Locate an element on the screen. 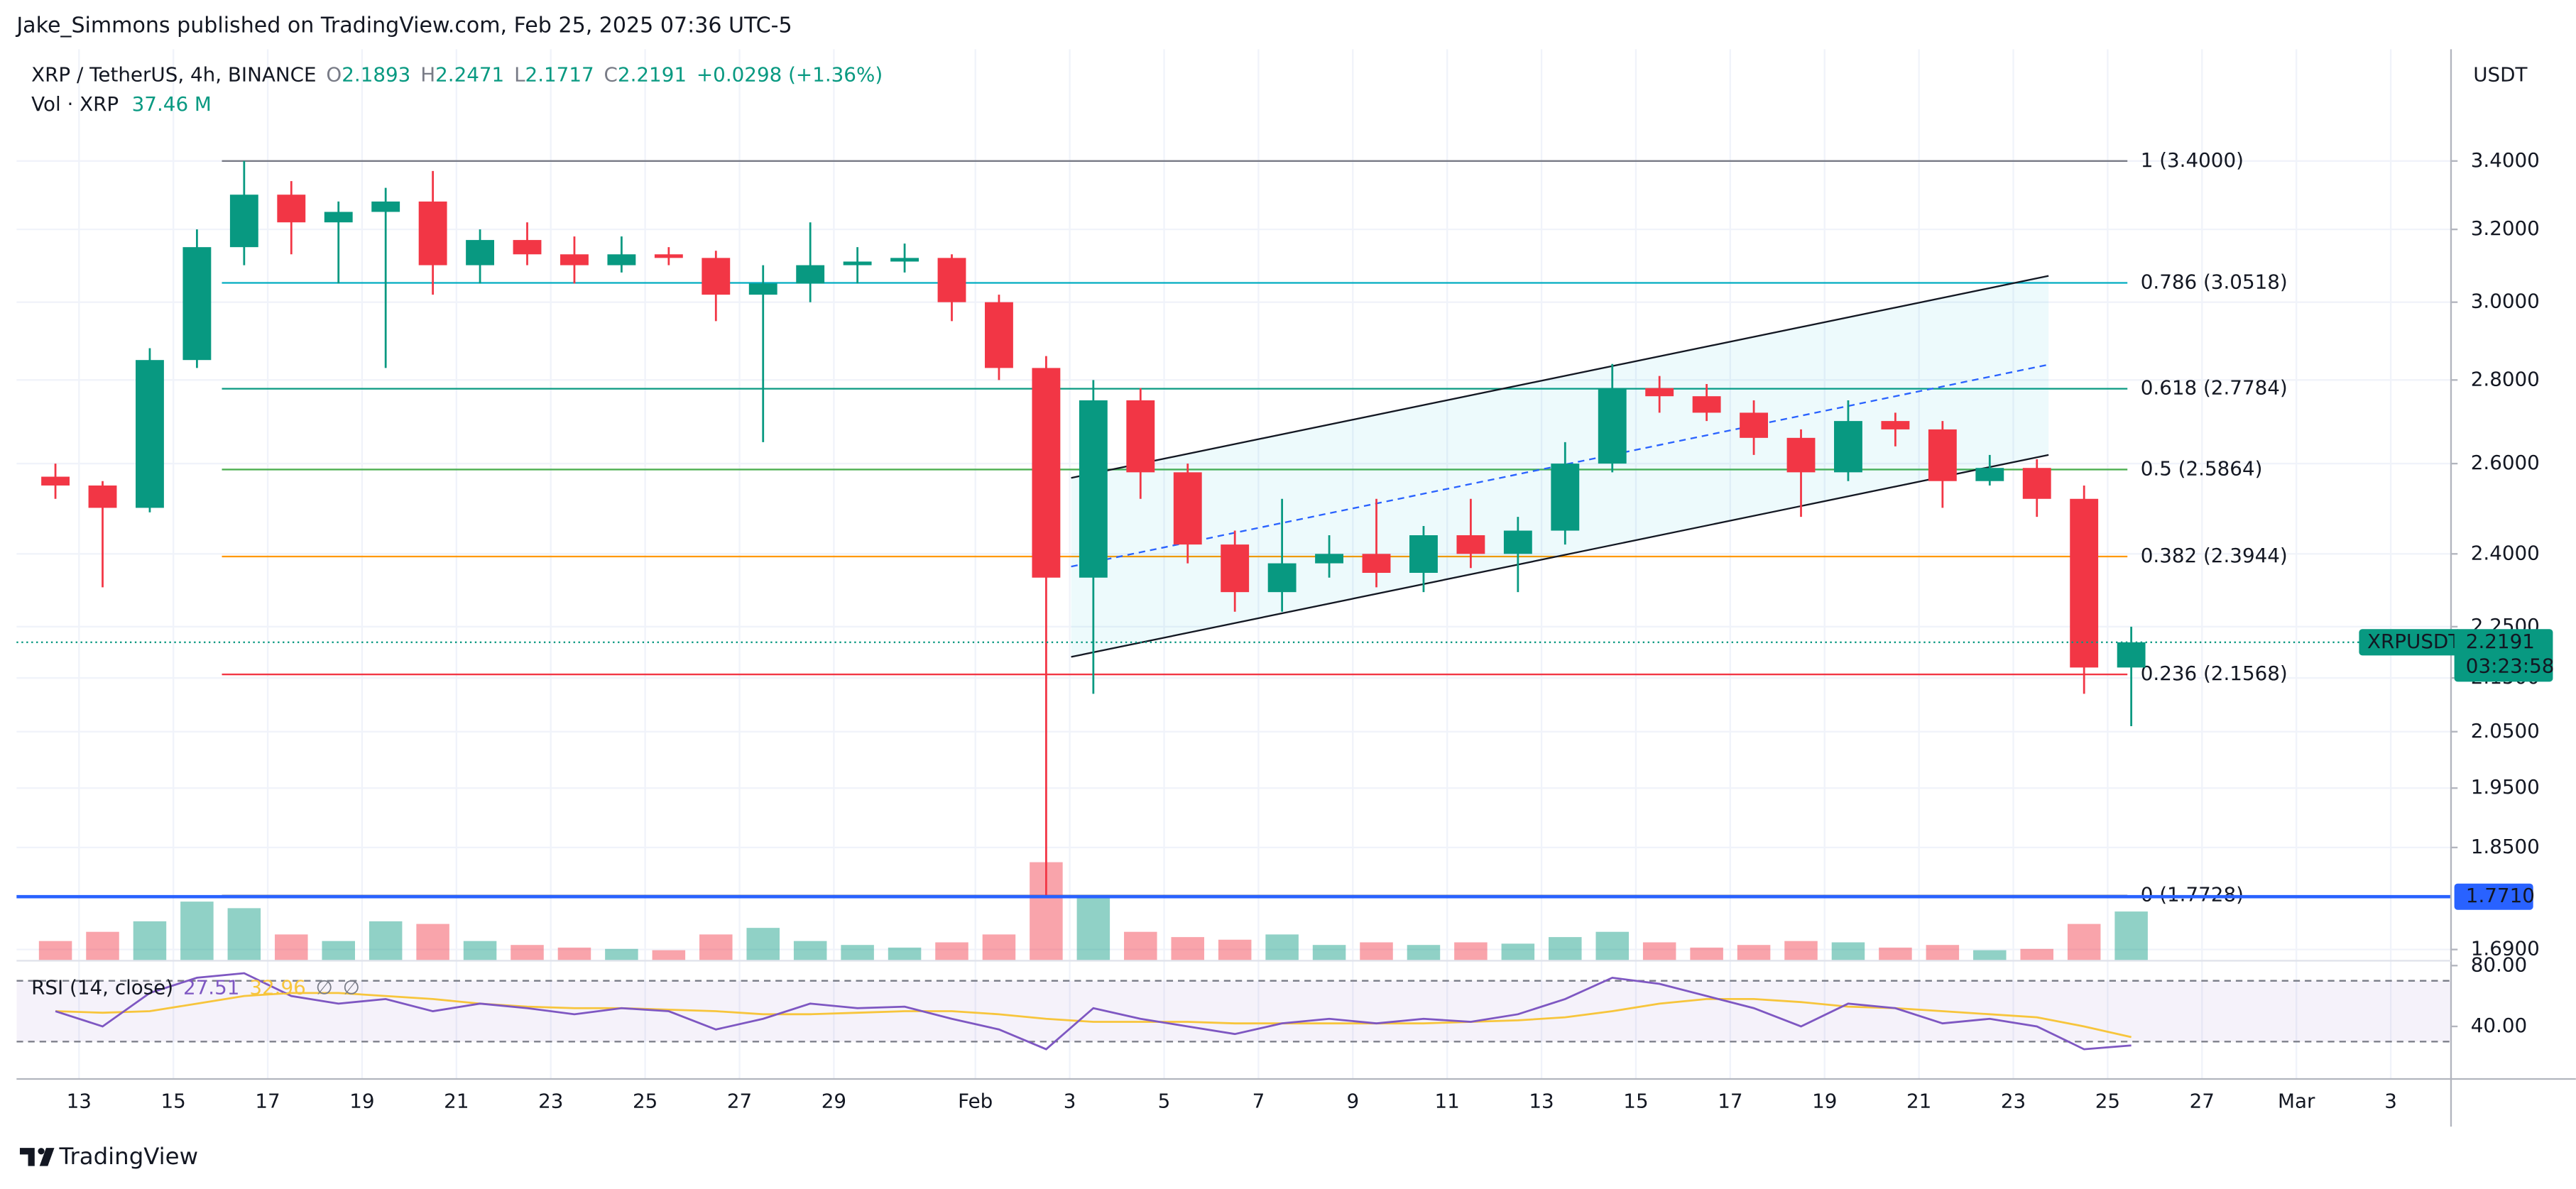  fib-label: 0.236 (2.1568) is located at coordinates (2214, 673).